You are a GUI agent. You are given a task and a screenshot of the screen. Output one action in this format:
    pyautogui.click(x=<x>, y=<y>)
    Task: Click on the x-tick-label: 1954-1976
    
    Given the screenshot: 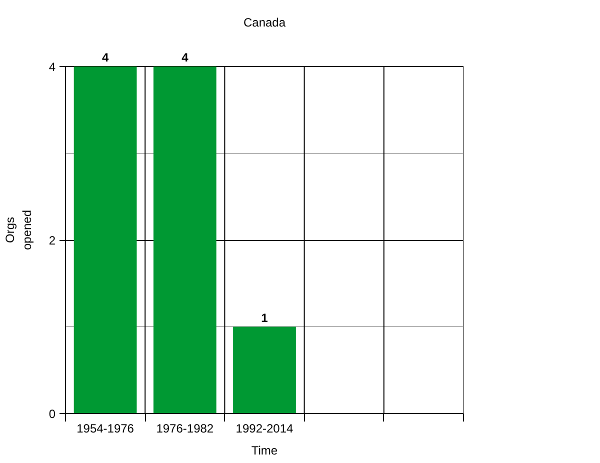 What is the action you would take?
    pyautogui.click(x=105, y=429)
    